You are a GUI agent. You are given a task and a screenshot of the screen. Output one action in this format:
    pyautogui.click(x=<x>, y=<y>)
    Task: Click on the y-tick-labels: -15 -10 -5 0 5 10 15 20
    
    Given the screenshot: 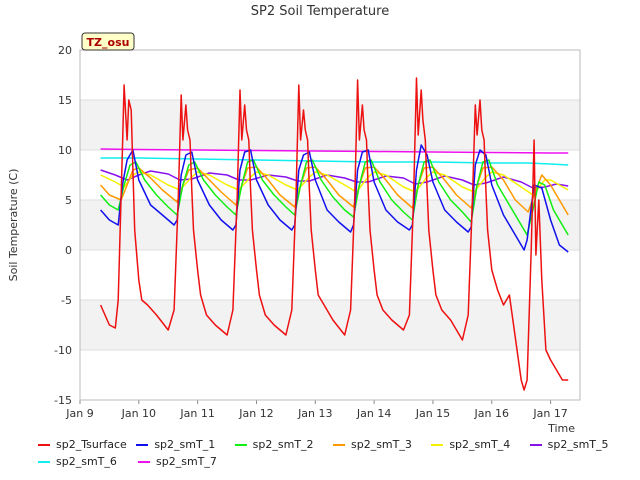 What is the action you would take?
    pyautogui.click(x=63, y=225)
    